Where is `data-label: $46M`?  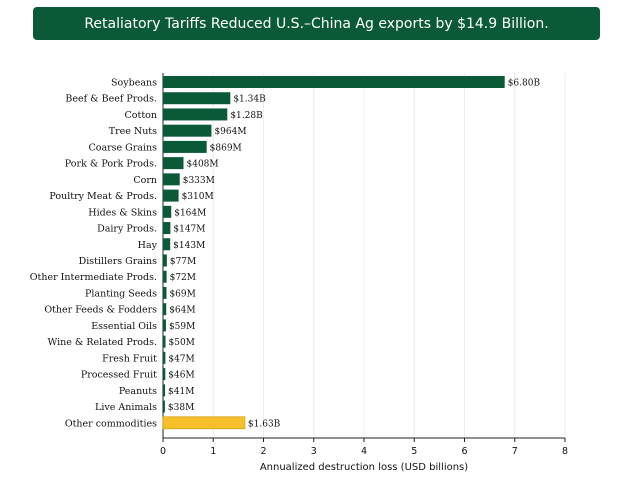
data-label: $46M is located at coordinates (181, 376).